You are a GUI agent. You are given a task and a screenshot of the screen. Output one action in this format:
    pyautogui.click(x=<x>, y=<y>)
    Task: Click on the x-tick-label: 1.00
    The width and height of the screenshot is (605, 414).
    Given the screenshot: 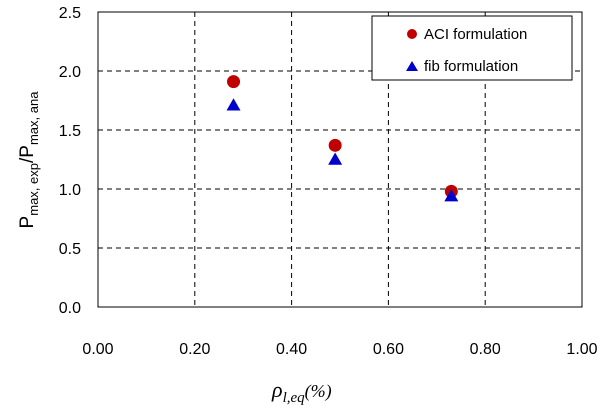 What is the action you would take?
    pyautogui.click(x=581, y=349)
    